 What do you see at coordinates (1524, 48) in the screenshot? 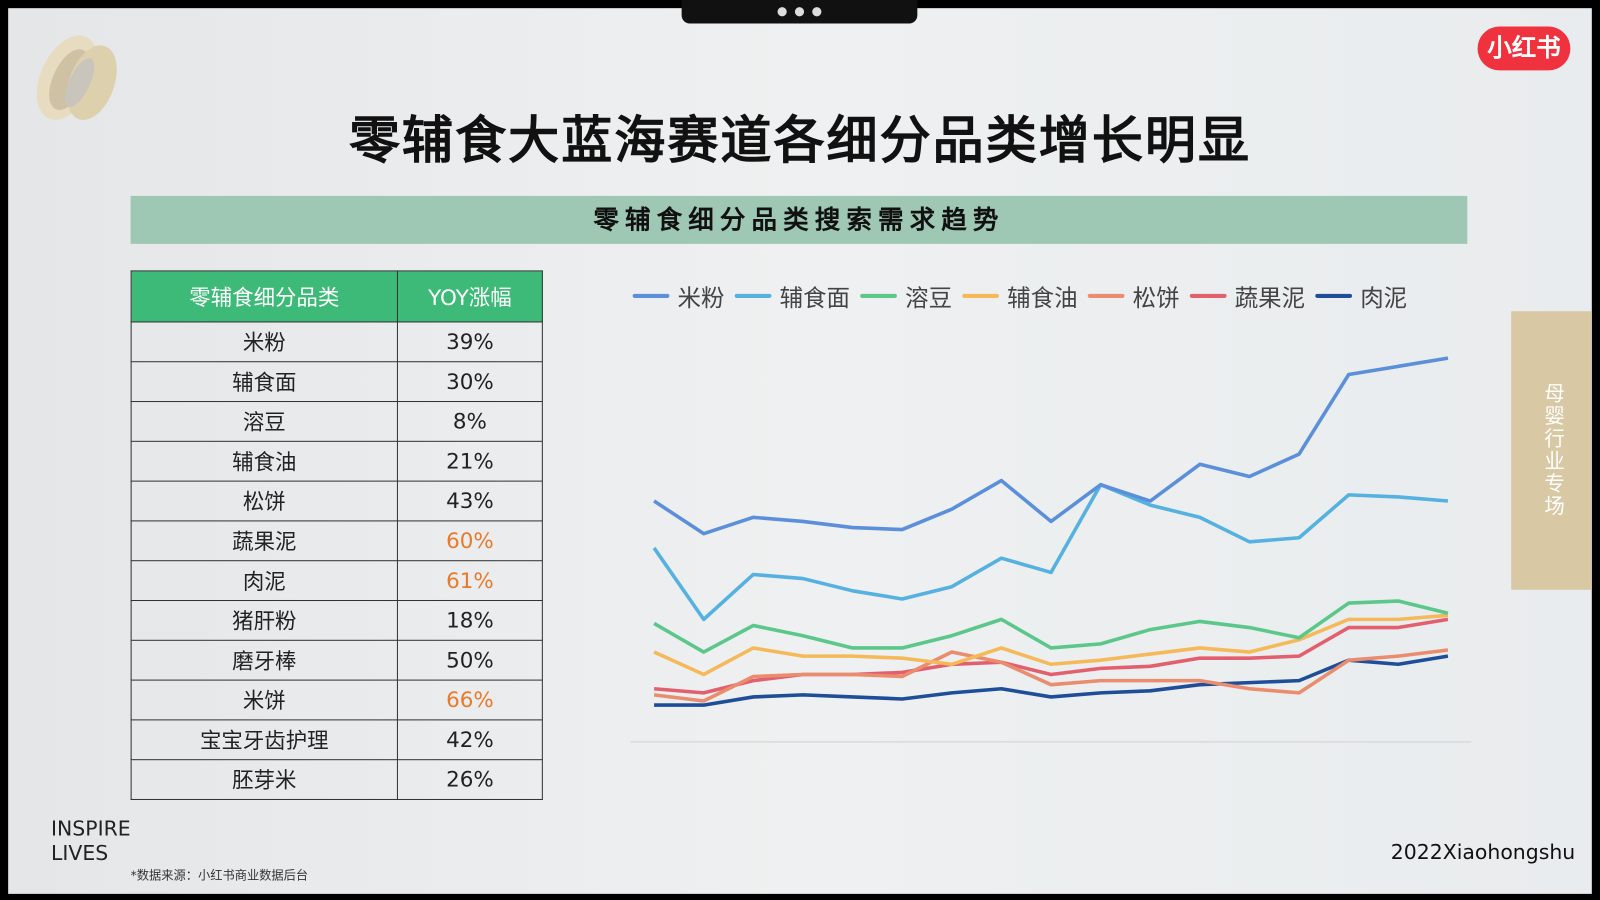
I see `xiaohongshu-logo: 小红书` at bounding box center [1524, 48].